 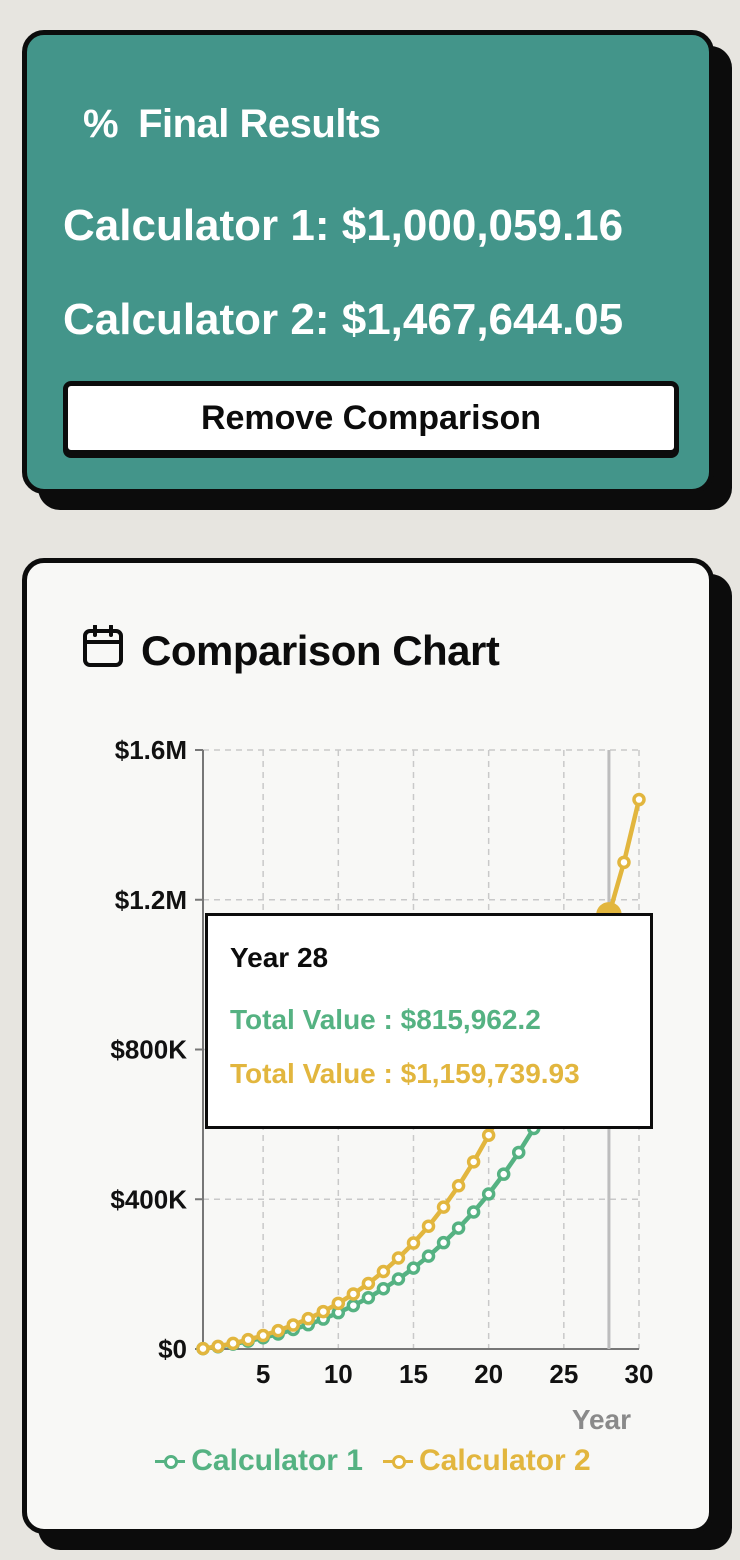 What do you see at coordinates (601, 1419) in the screenshot?
I see `x-axis-title: Year` at bounding box center [601, 1419].